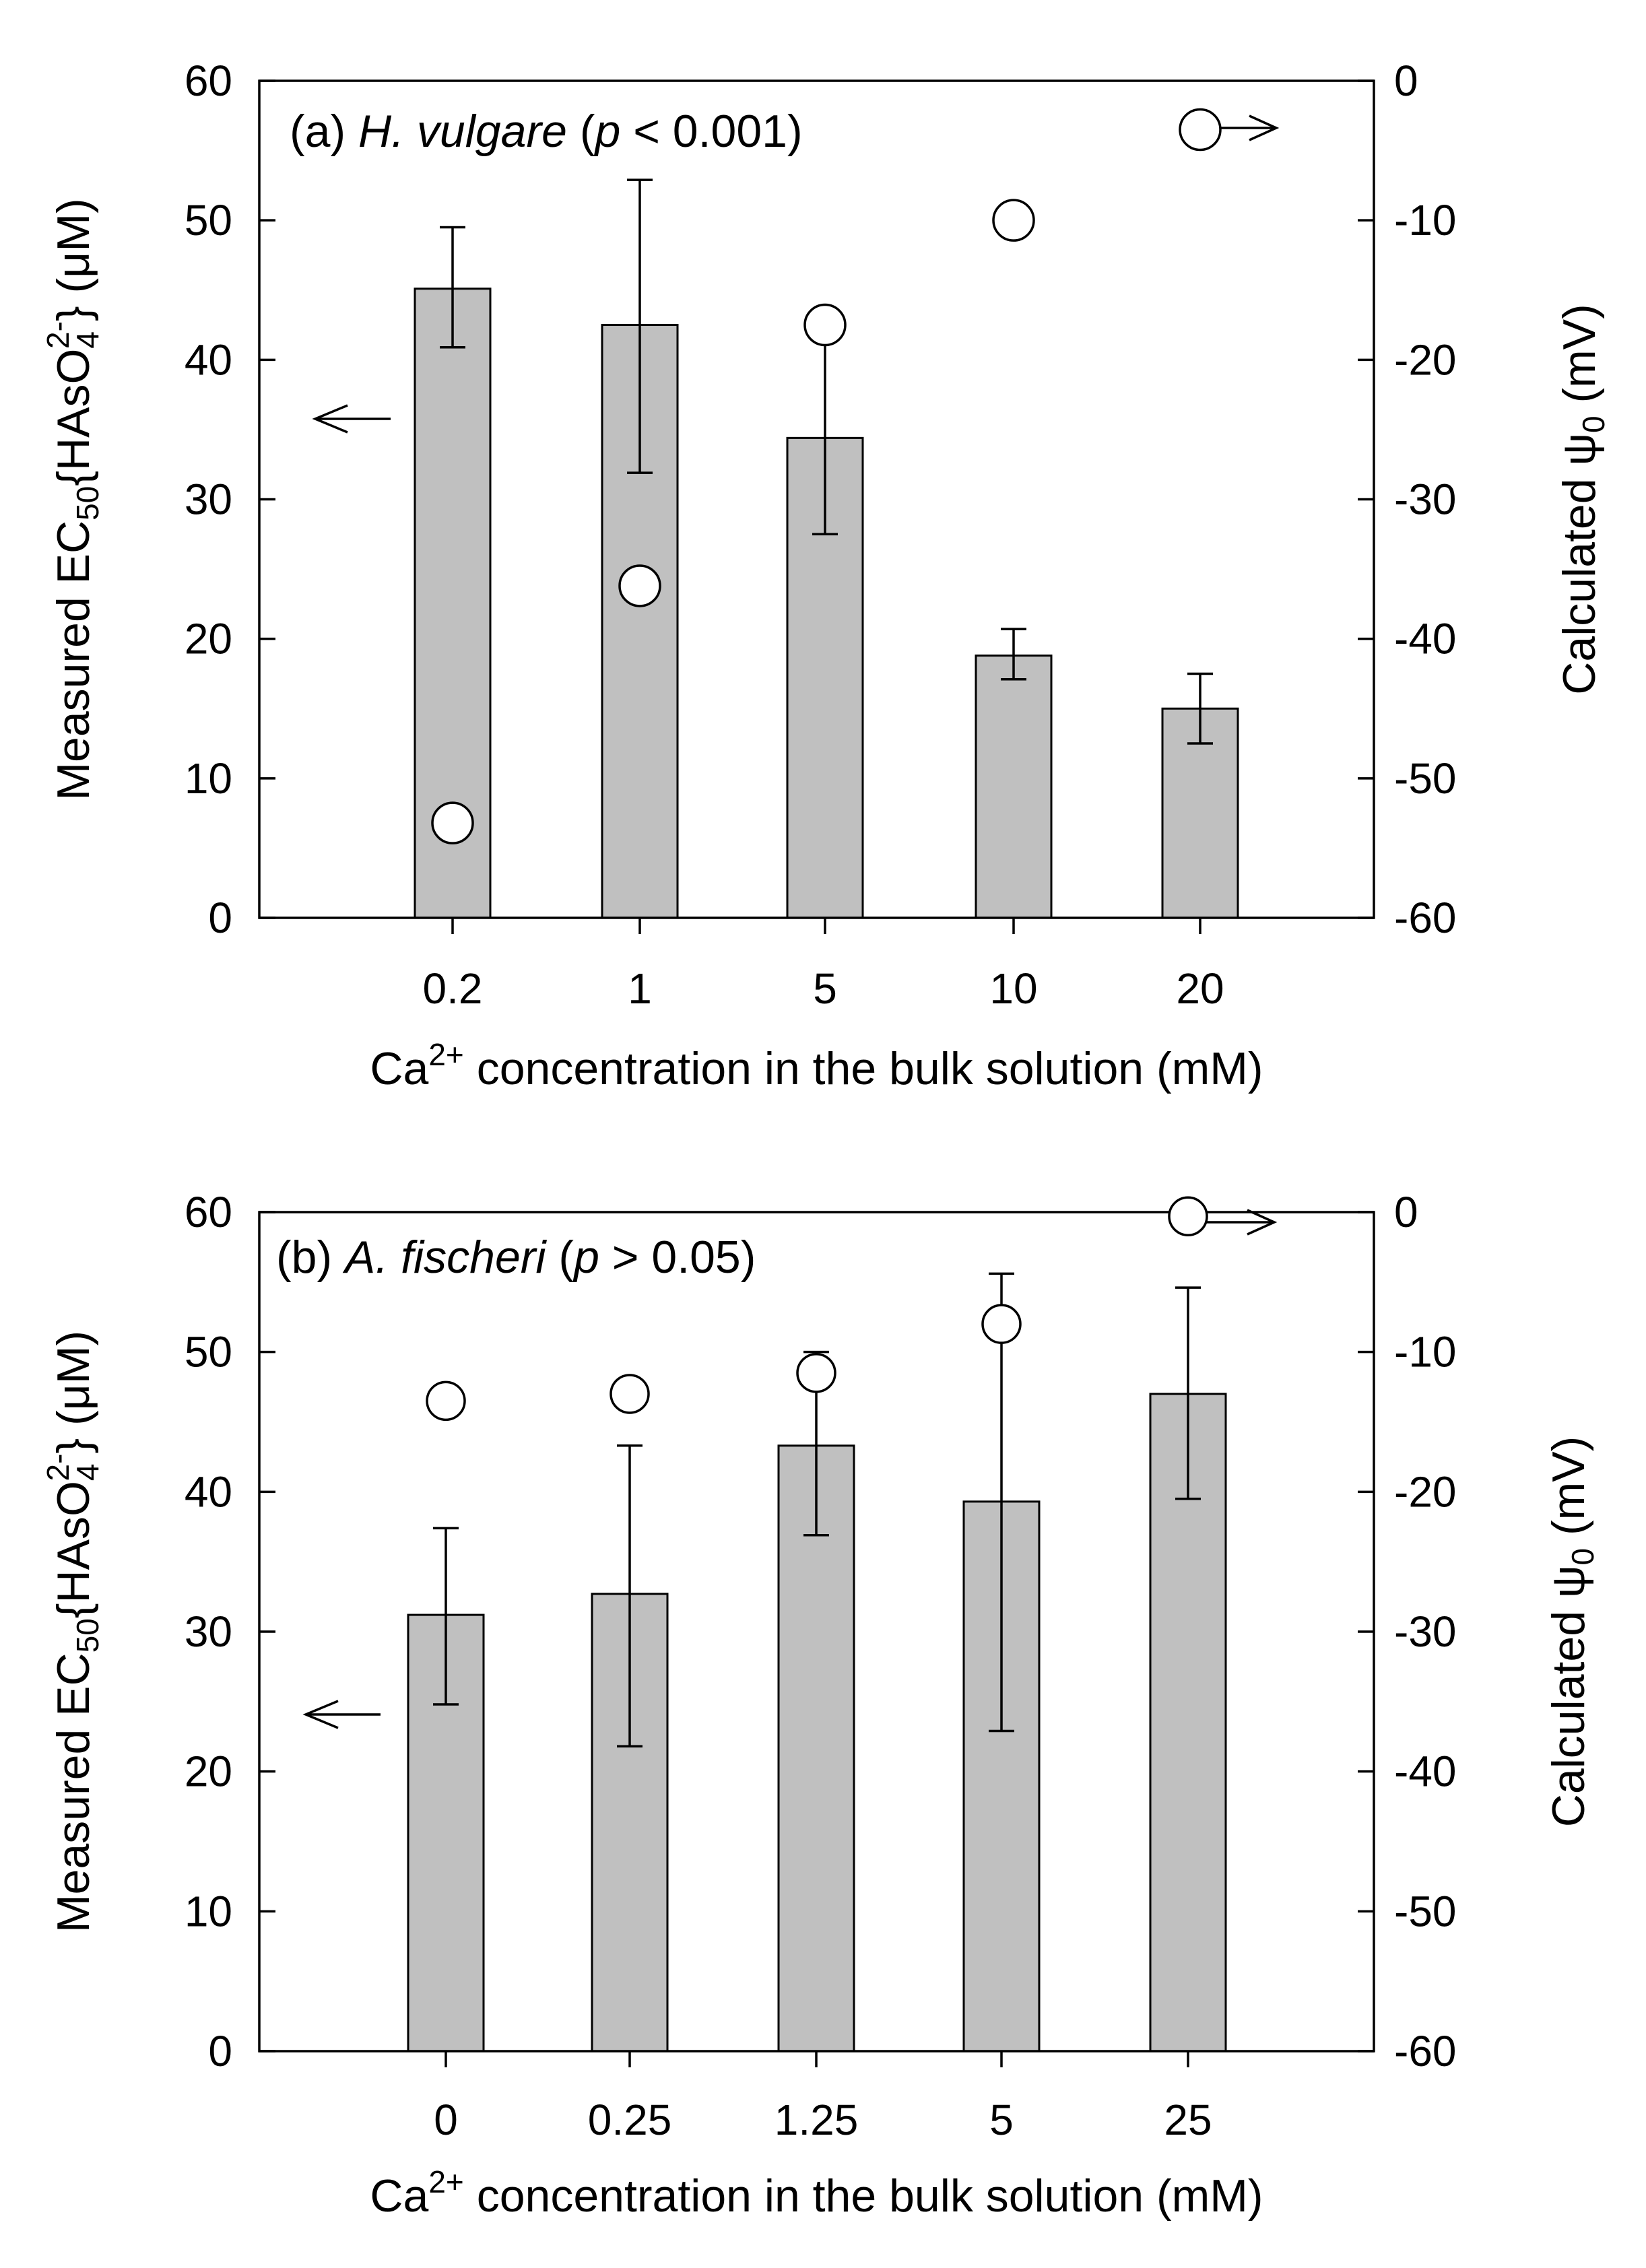 This screenshot has height=2268, width=1646. Describe the element at coordinates (677, 1257) in the screenshot. I see `p-value: > 0.05)` at that location.